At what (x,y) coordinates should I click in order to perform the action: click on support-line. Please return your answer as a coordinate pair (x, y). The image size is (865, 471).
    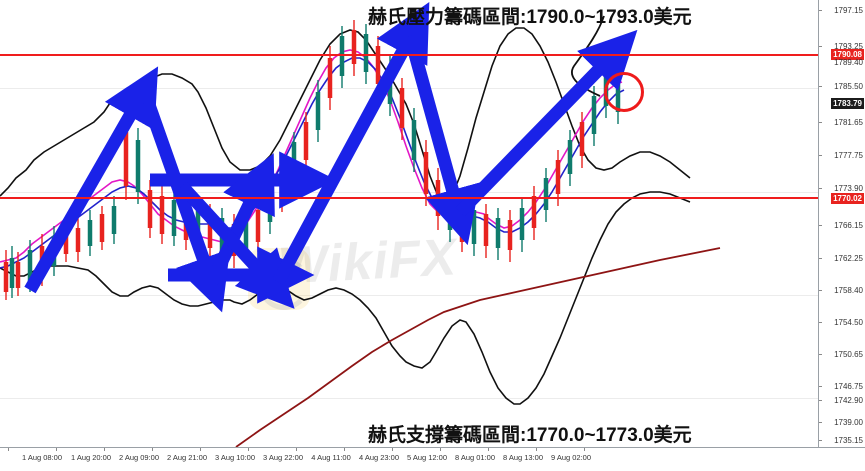
    Looking at the image, I should click on (409, 198).